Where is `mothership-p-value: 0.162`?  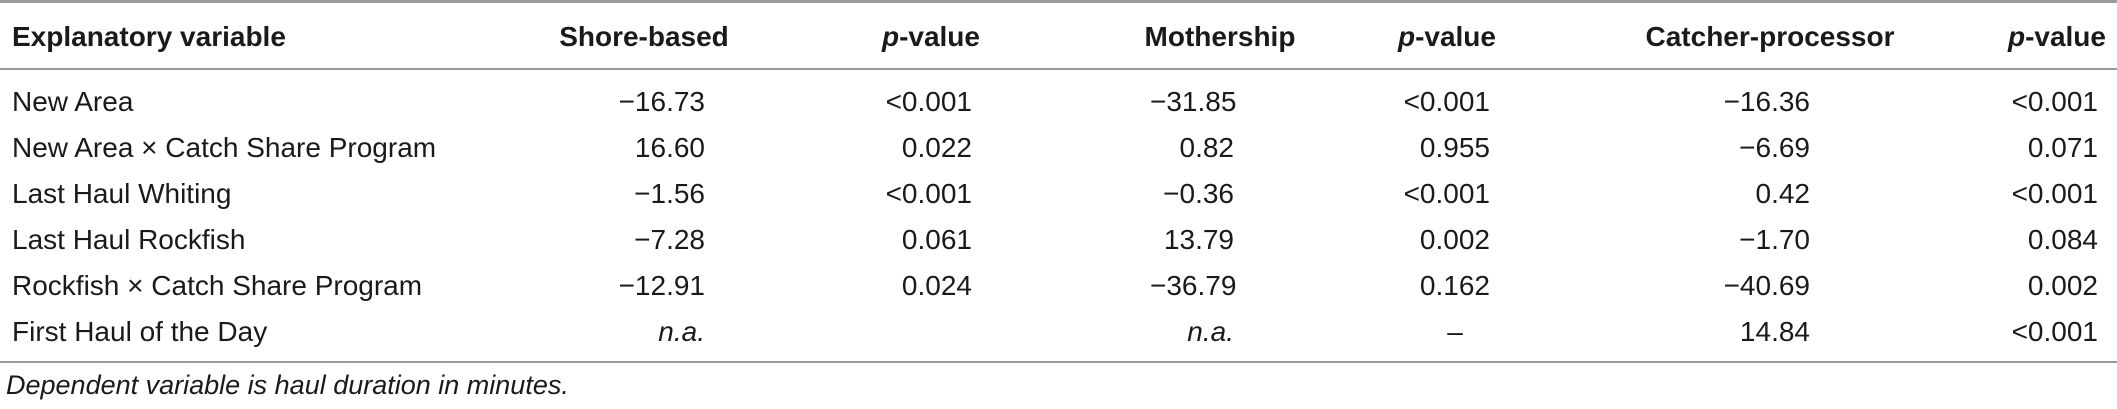
mothership-p-value: 0.162 is located at coordinates (1454, 285).